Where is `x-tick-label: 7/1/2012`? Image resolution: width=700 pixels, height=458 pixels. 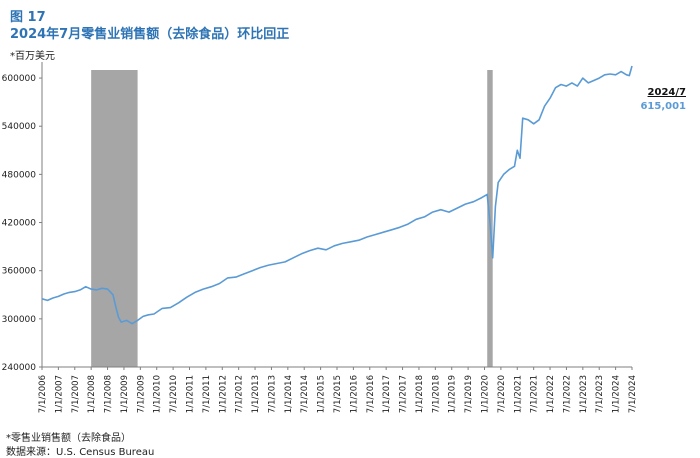
x-tick-label: 7/1/2012 is located at coordinates (240, 394).